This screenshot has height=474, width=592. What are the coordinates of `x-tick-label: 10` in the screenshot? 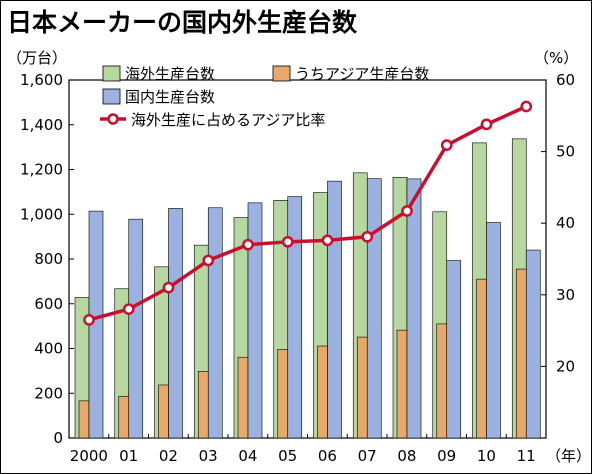 It's located at (486, 456).